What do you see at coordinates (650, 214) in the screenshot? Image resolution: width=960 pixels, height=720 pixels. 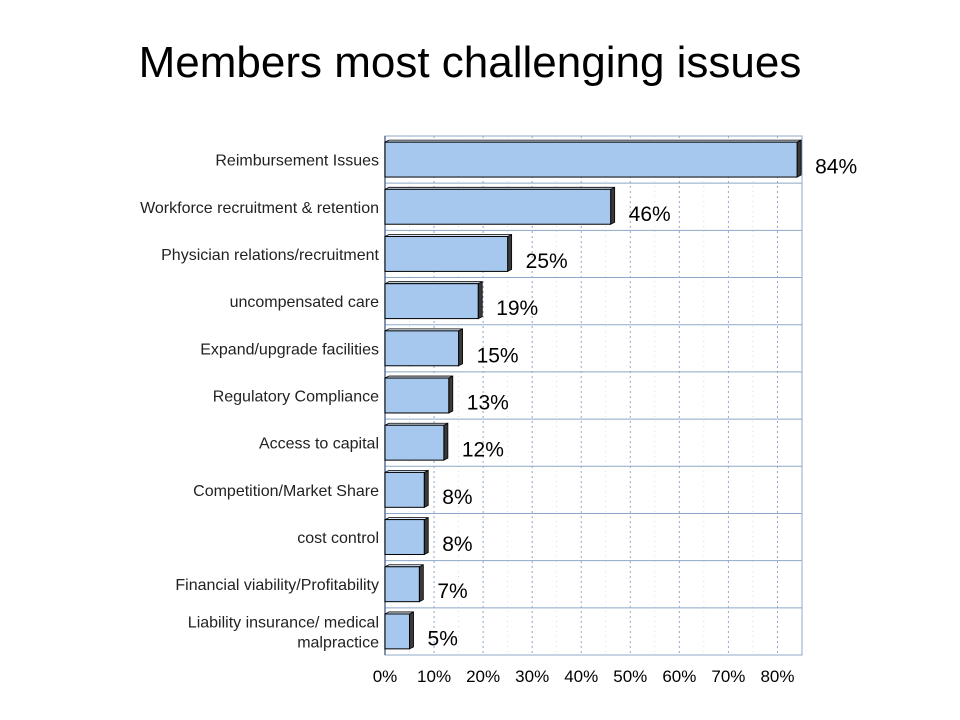 I see `value-label: 46%` at bounding box center [650, 214].